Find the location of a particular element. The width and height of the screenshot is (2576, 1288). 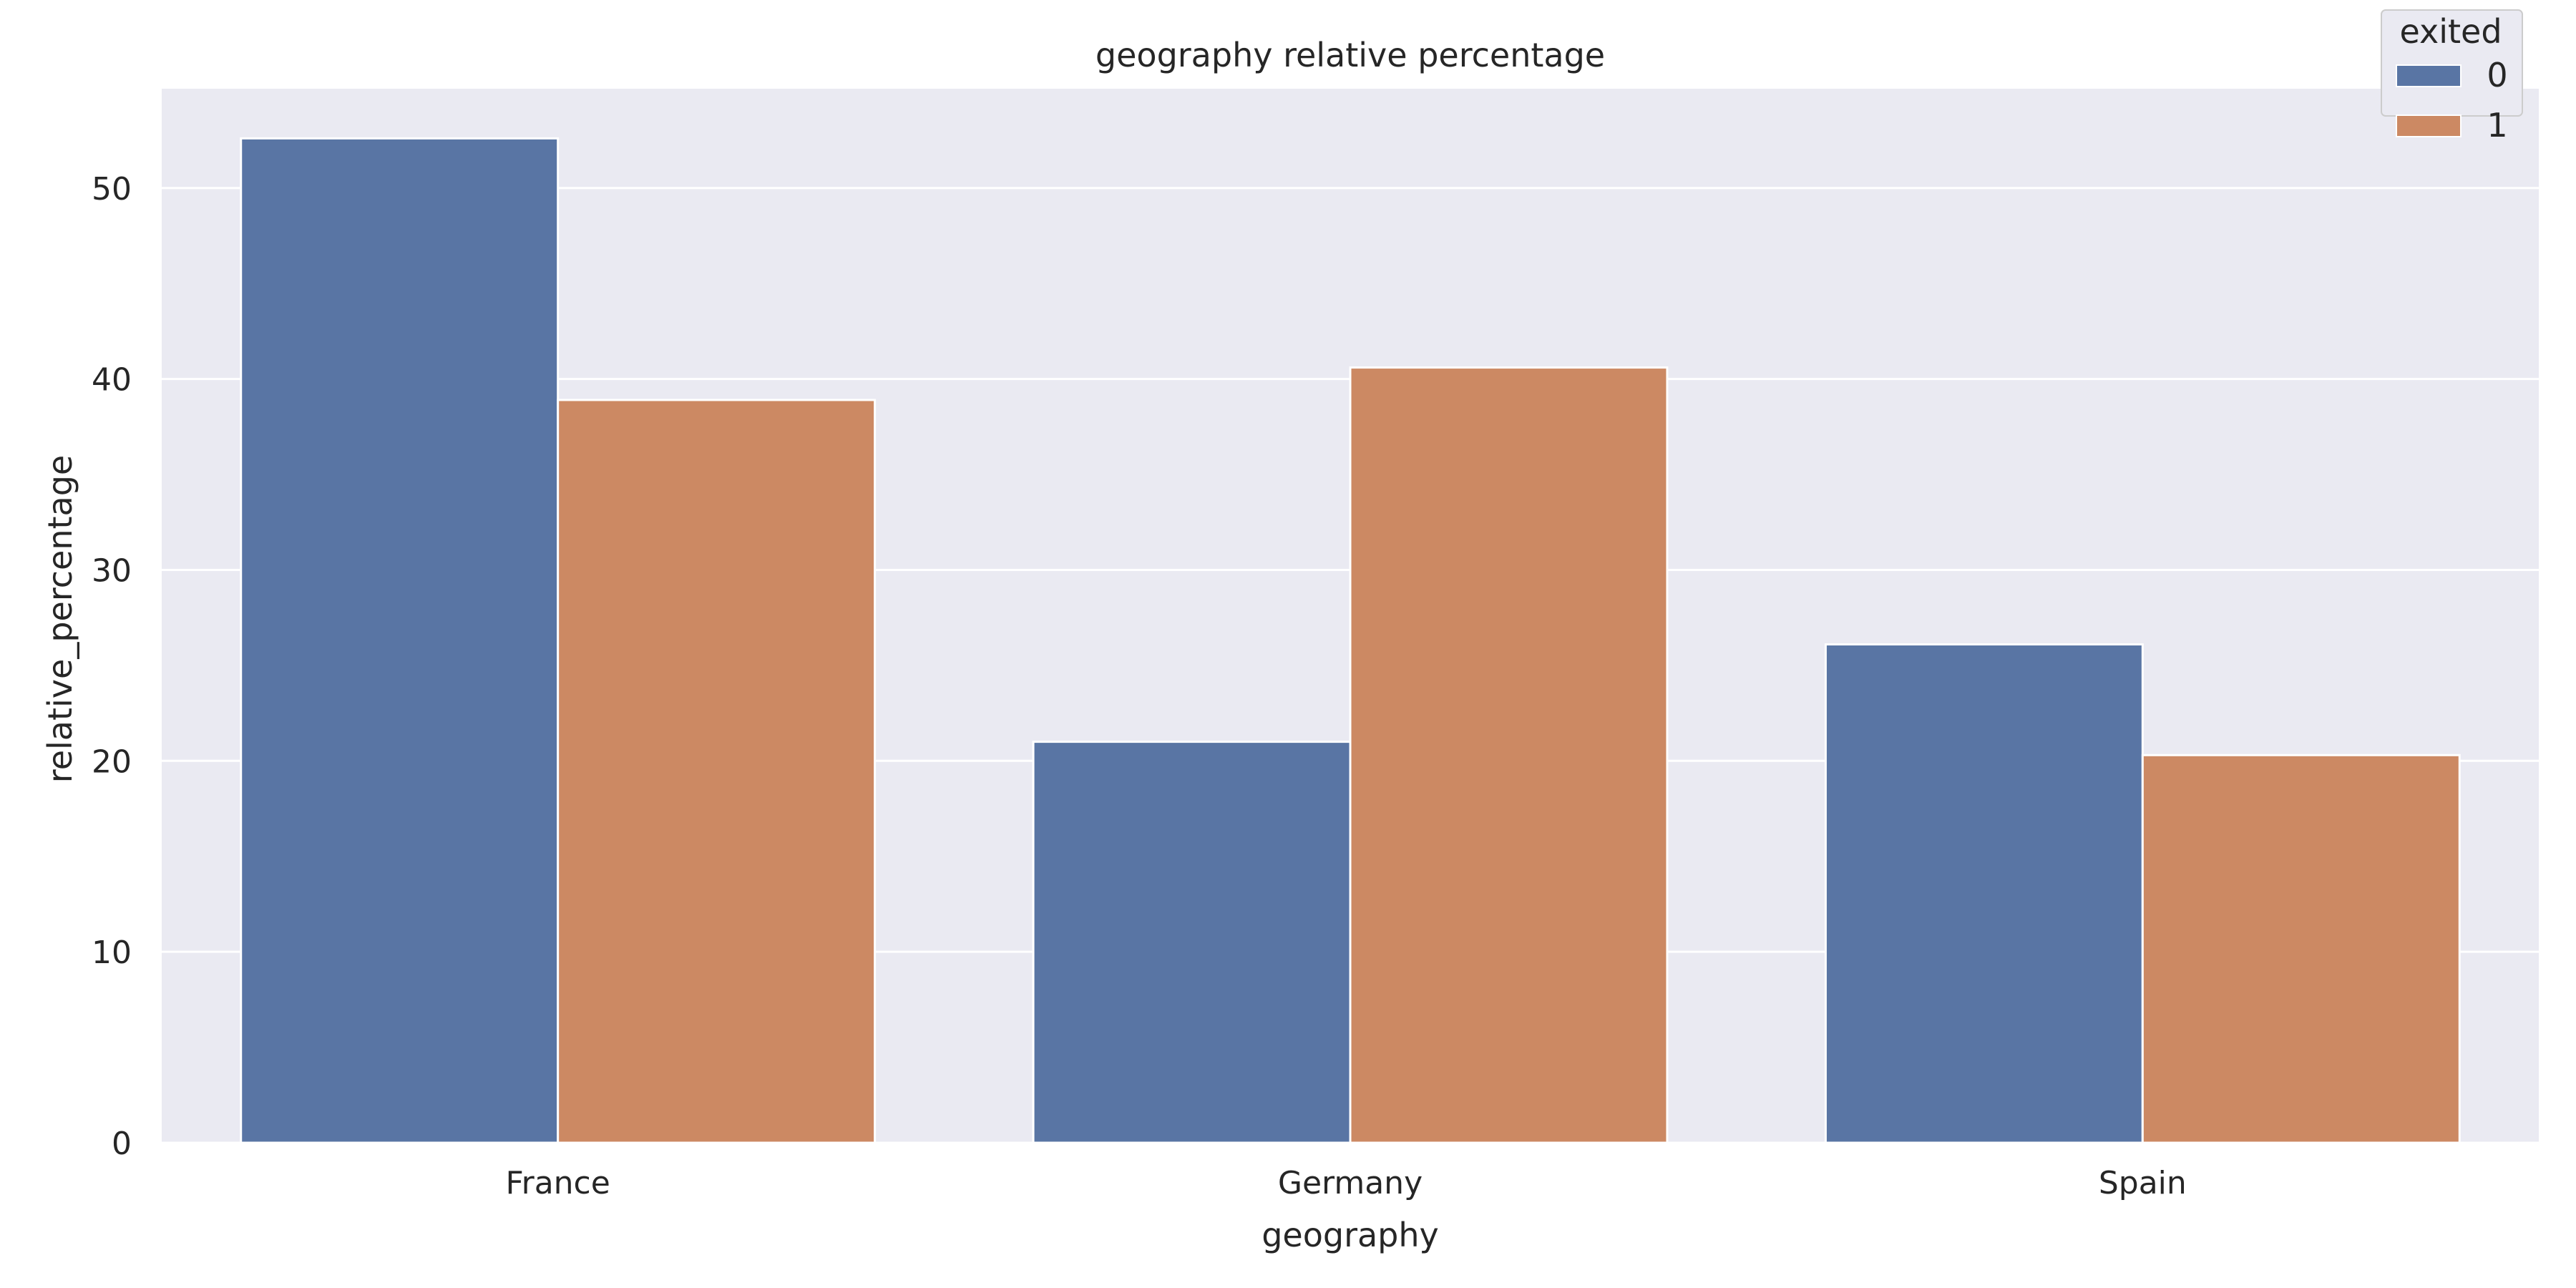

legend-label-0: 0 is located at coordinates (2497, 75).